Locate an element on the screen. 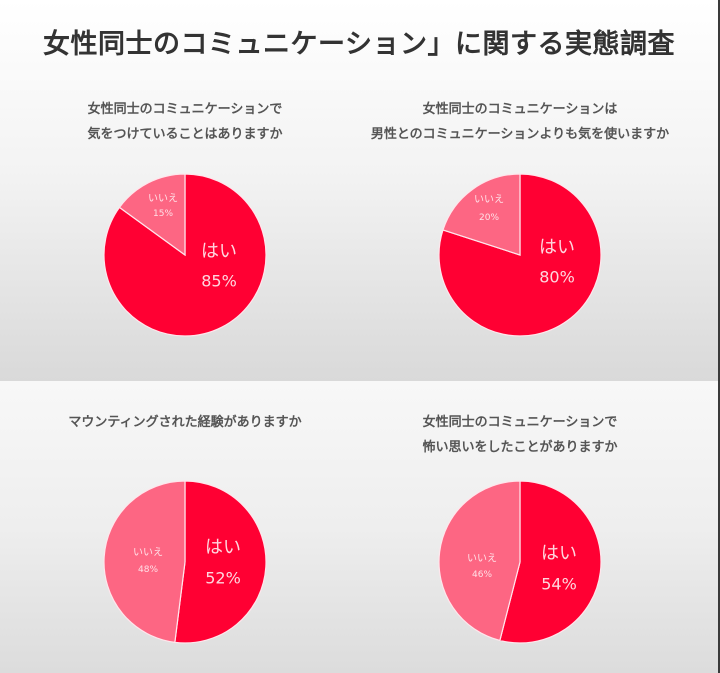 The image size is (720, 673). question-title-3: マウンティングされた経験がありますか is located at coordinates (185, 422).